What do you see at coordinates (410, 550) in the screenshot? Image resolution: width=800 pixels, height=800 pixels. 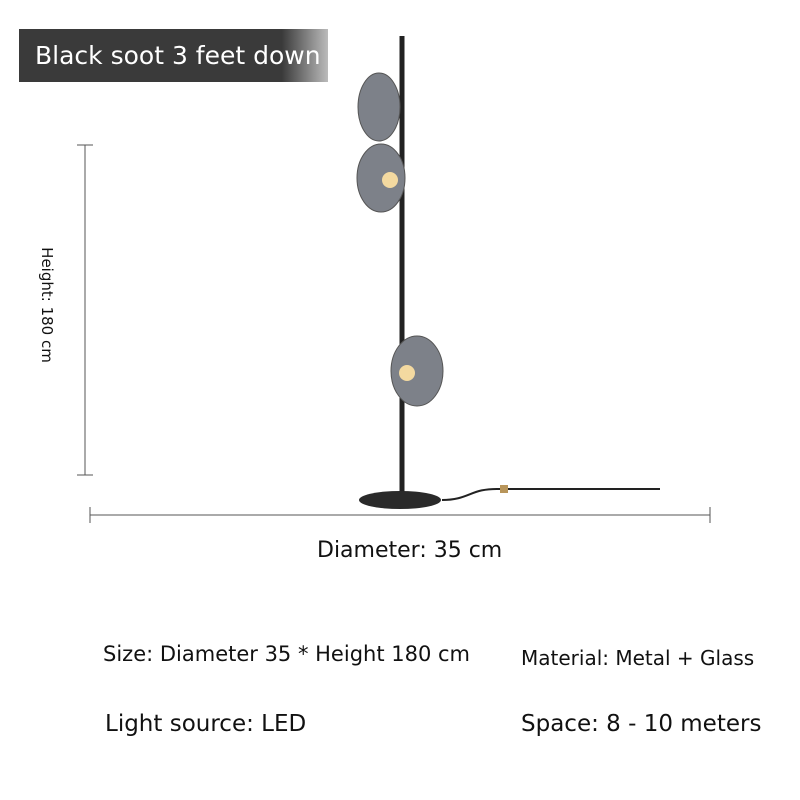 I see `diameter-label: Diameter: 35 cm` at bounding box center [410, 550].